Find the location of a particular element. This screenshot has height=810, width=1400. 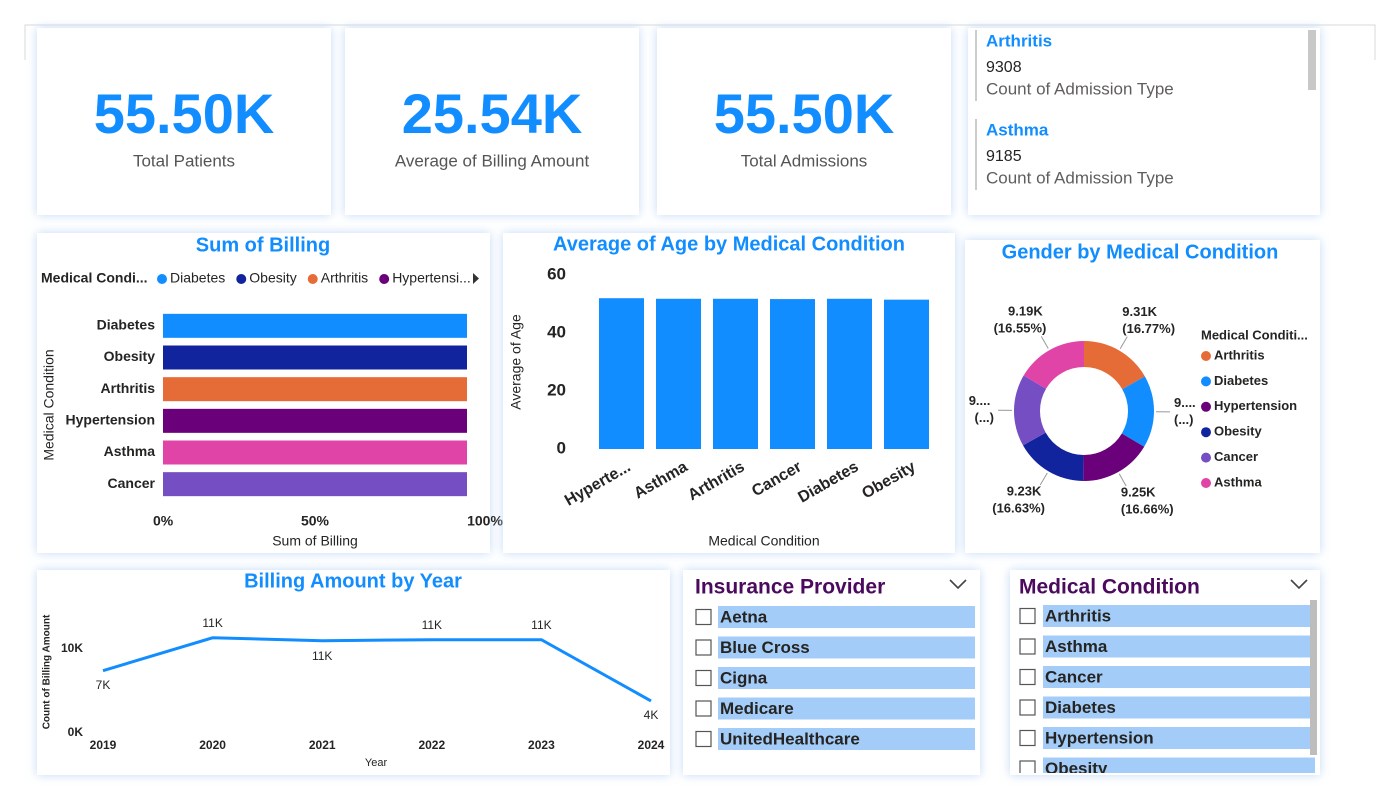

x-tick-label: 2020 is located at coordinates (212, 745).